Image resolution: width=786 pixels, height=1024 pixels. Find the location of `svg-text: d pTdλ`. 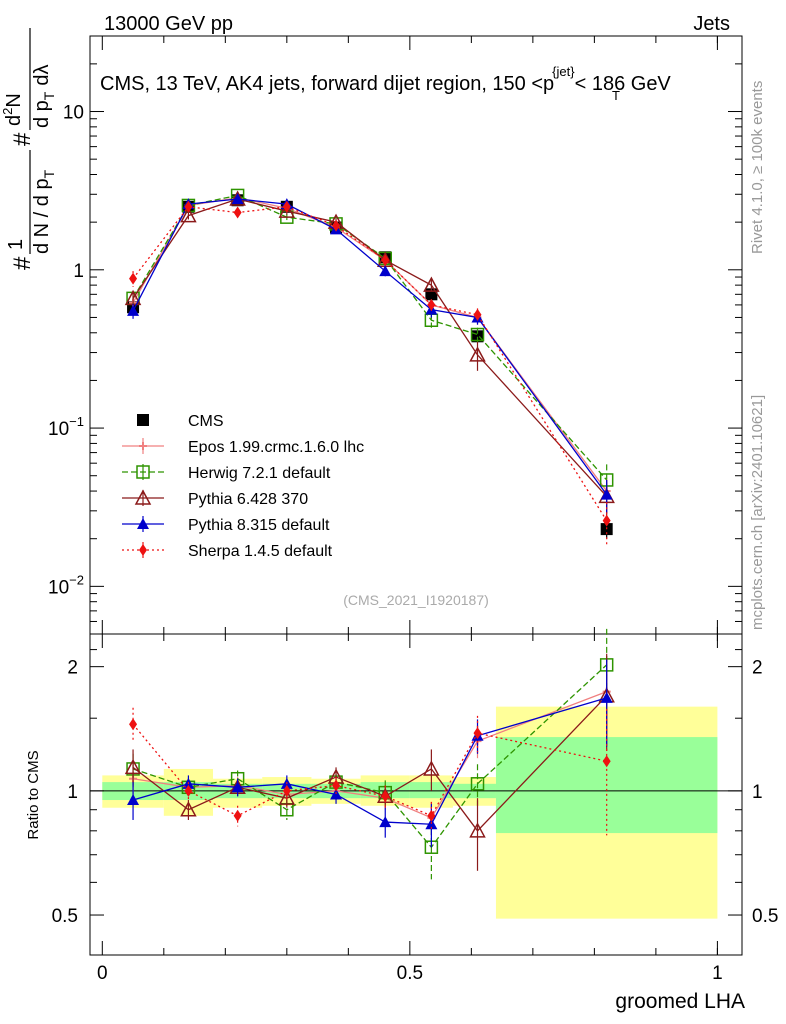

svg-text: d pTdλ is located at coordinates (44, 97).